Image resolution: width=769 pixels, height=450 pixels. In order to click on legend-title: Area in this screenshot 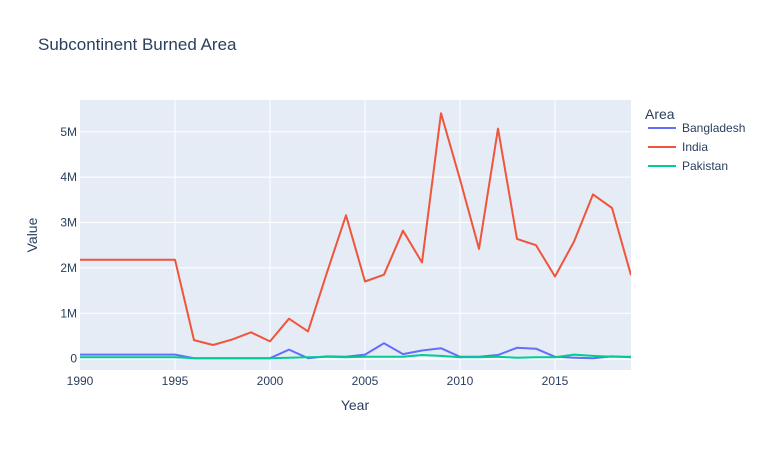, I will do `click(660, 114)`.